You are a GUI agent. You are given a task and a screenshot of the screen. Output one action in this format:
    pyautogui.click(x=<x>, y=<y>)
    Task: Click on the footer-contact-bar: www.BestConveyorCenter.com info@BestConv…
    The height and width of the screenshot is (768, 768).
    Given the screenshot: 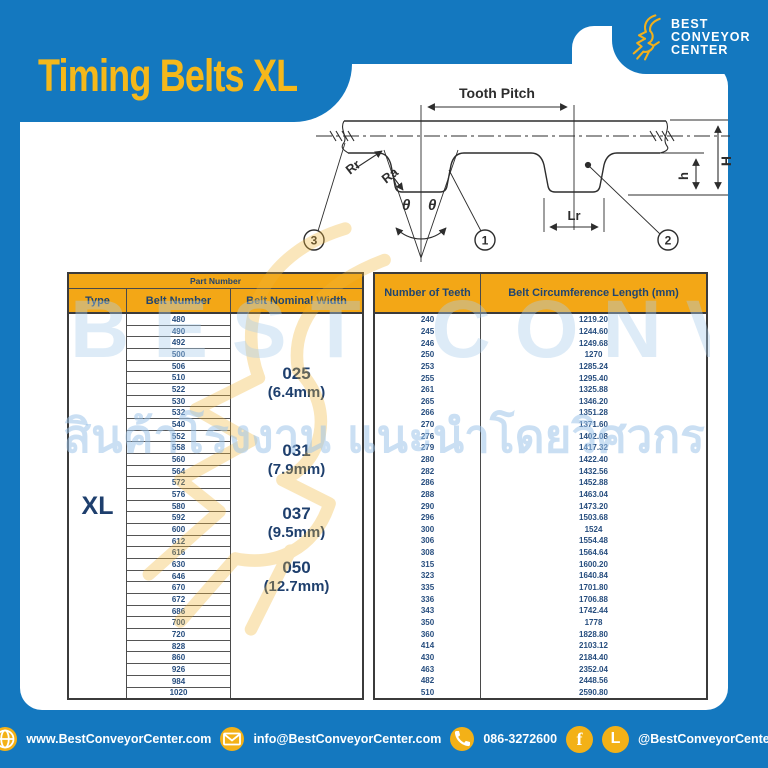 What is the action you would take?
    pyautogui.click(x=384, y=739)
    